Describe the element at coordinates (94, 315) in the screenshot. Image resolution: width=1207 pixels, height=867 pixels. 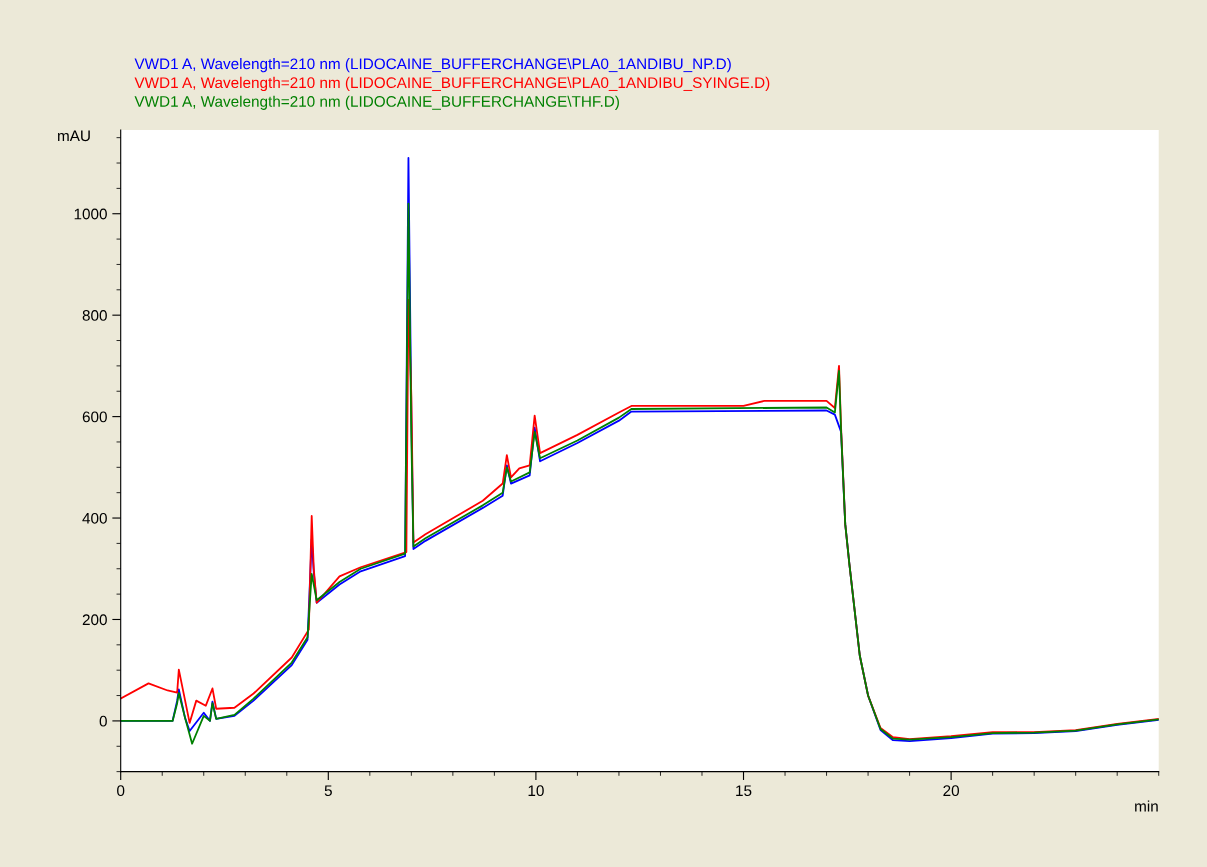
I see `y-tick-label: 800` at that location.